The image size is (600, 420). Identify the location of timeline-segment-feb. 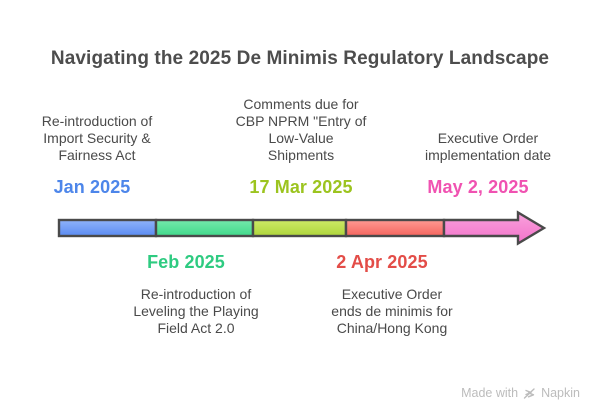
(204, 228).